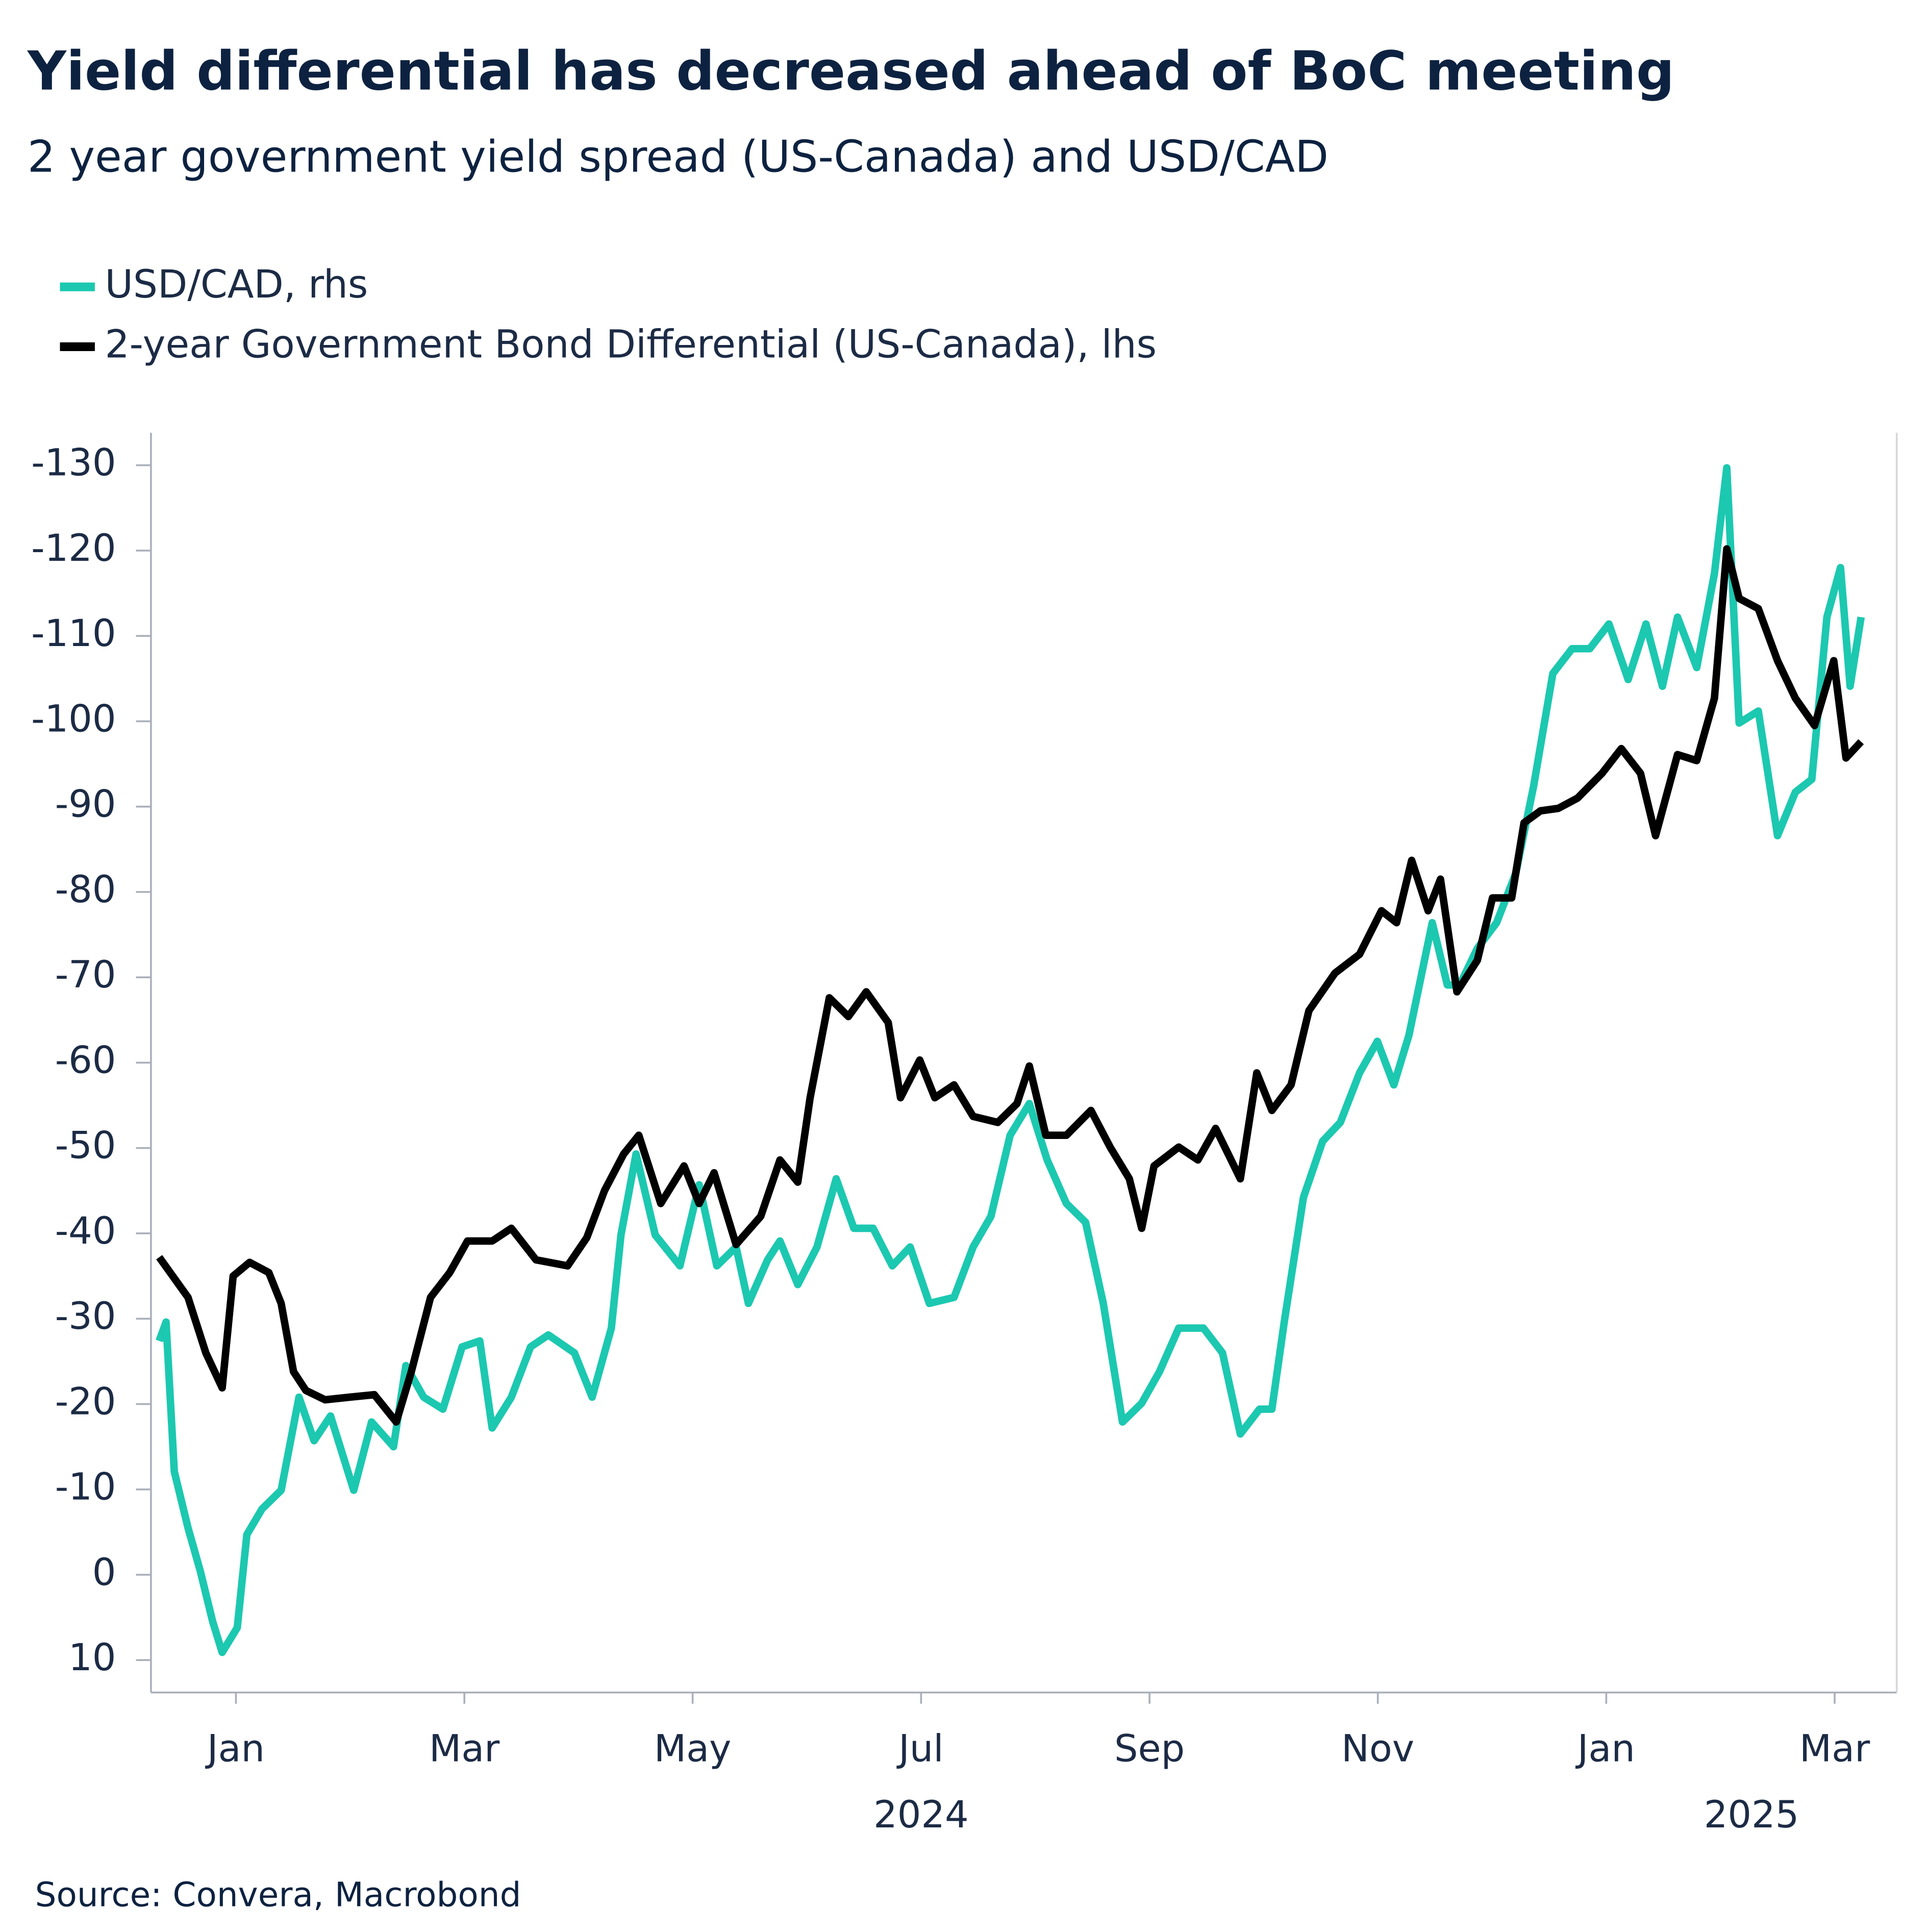 This screenshot has width=1928, height=1932. What do you see at coordinates (73, 548) in the screenshot?
I see `y-tick-label: -120` at bounding box center [73, 548].